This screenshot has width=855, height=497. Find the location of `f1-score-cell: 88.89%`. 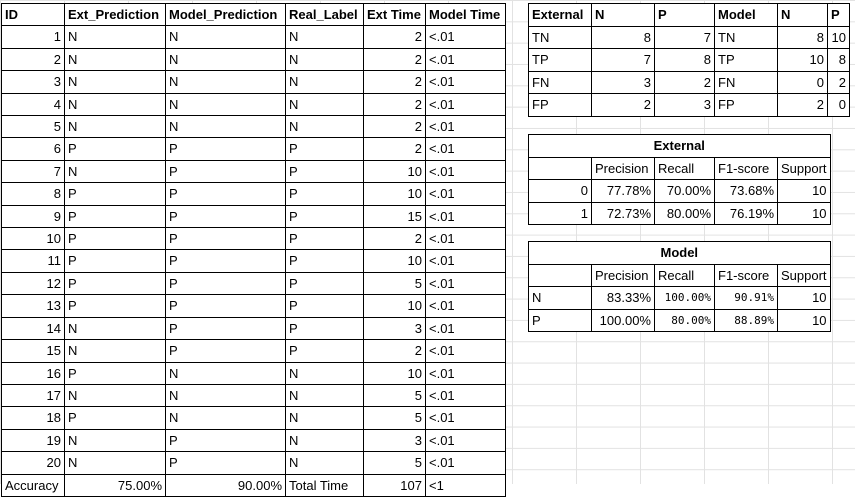

f1-score-cell: 88.89% is located at coordinates (746, 320).